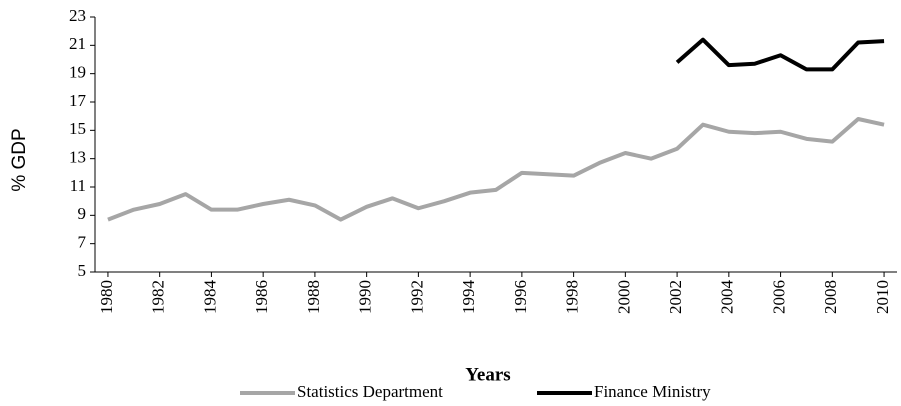  I want to click on x-tick-label: 1982, so click(158, 297).